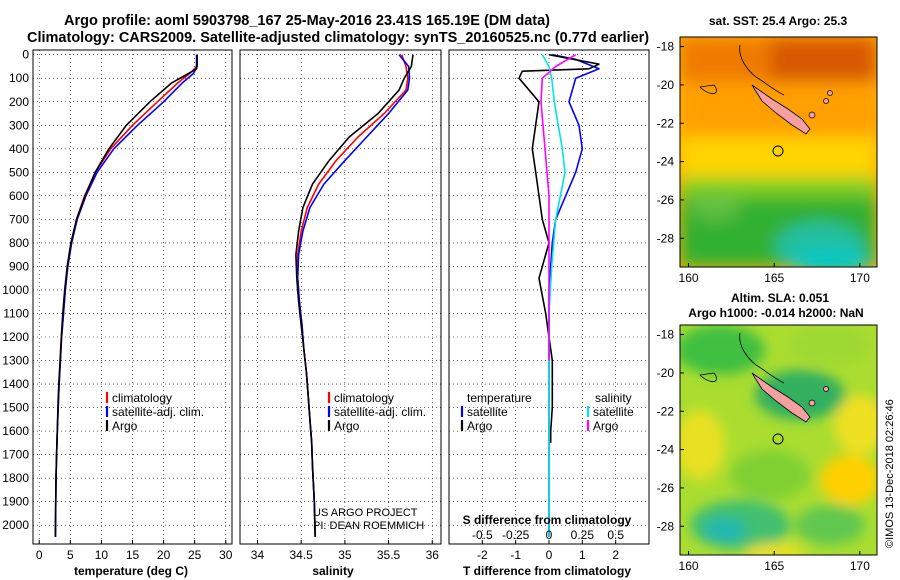  I want to click on series-line-salinity-argo, so click(558, 207).